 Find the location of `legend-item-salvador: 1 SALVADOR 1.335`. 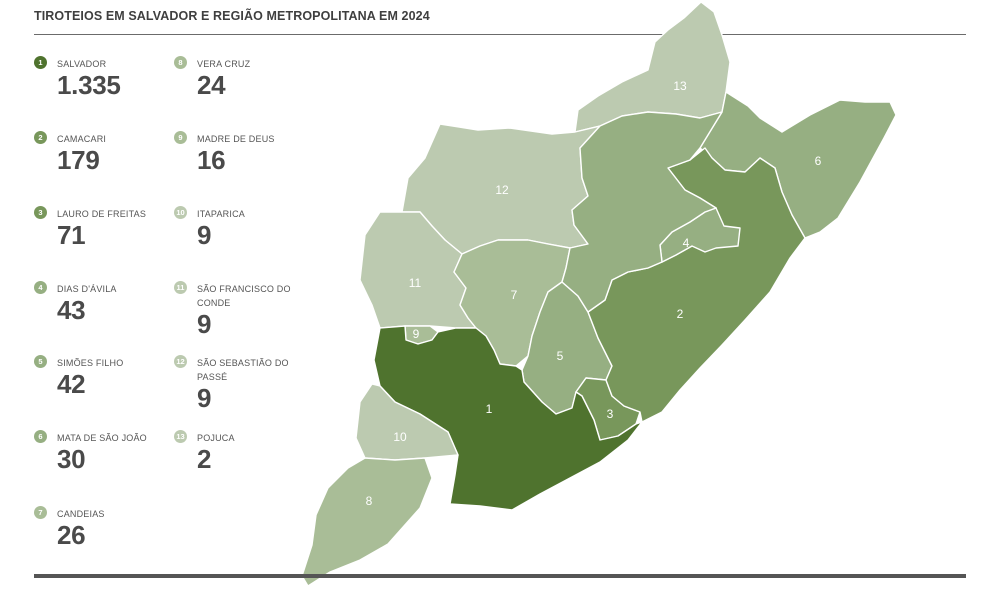

legend-item-salvador: 1 SALVADOR 1.335 is located at coordinates (101, 81).